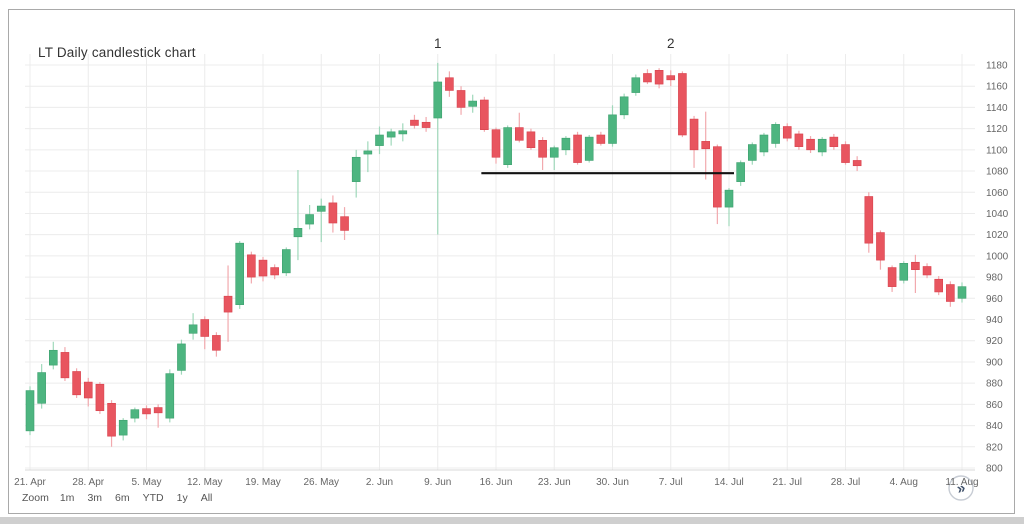  What do you see at coordinates (182, 498) in the screenshot?
I see `range-button-1y: 1y` at bounding box center [182, 498].